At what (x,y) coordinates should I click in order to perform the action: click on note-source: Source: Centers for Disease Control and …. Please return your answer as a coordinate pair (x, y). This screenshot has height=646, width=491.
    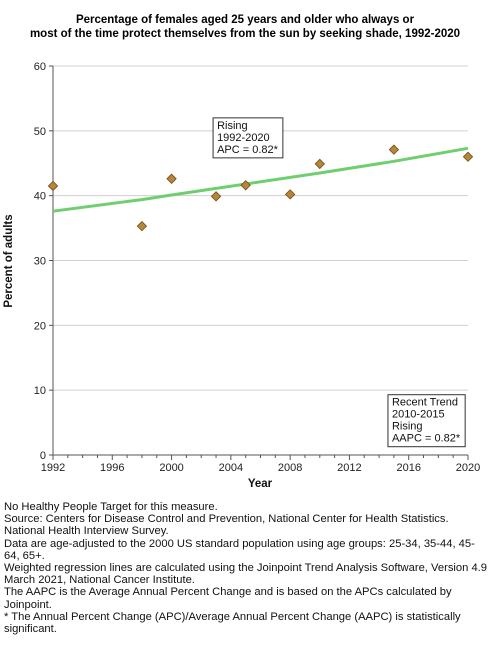
    Looking at the image, I should click on (226, 525).